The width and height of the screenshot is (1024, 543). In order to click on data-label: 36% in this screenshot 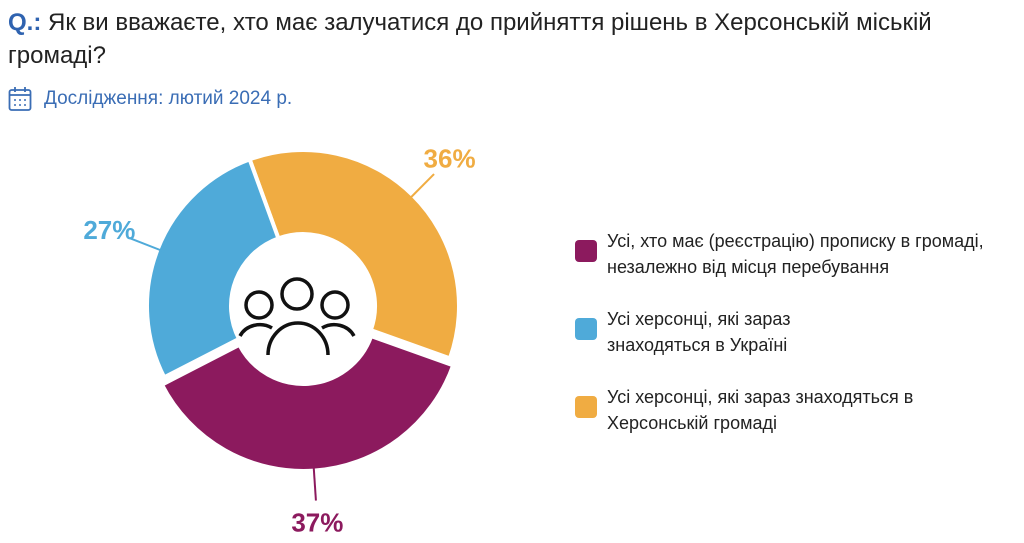, I will do `click(450, 158)`.